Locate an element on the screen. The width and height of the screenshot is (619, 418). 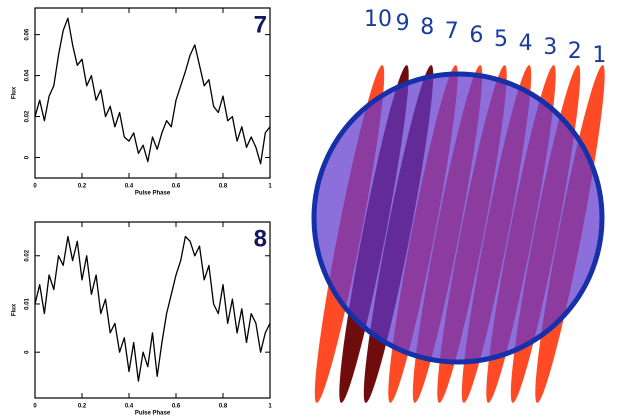
slice-label: 7 is located at coordinates (452, 31).